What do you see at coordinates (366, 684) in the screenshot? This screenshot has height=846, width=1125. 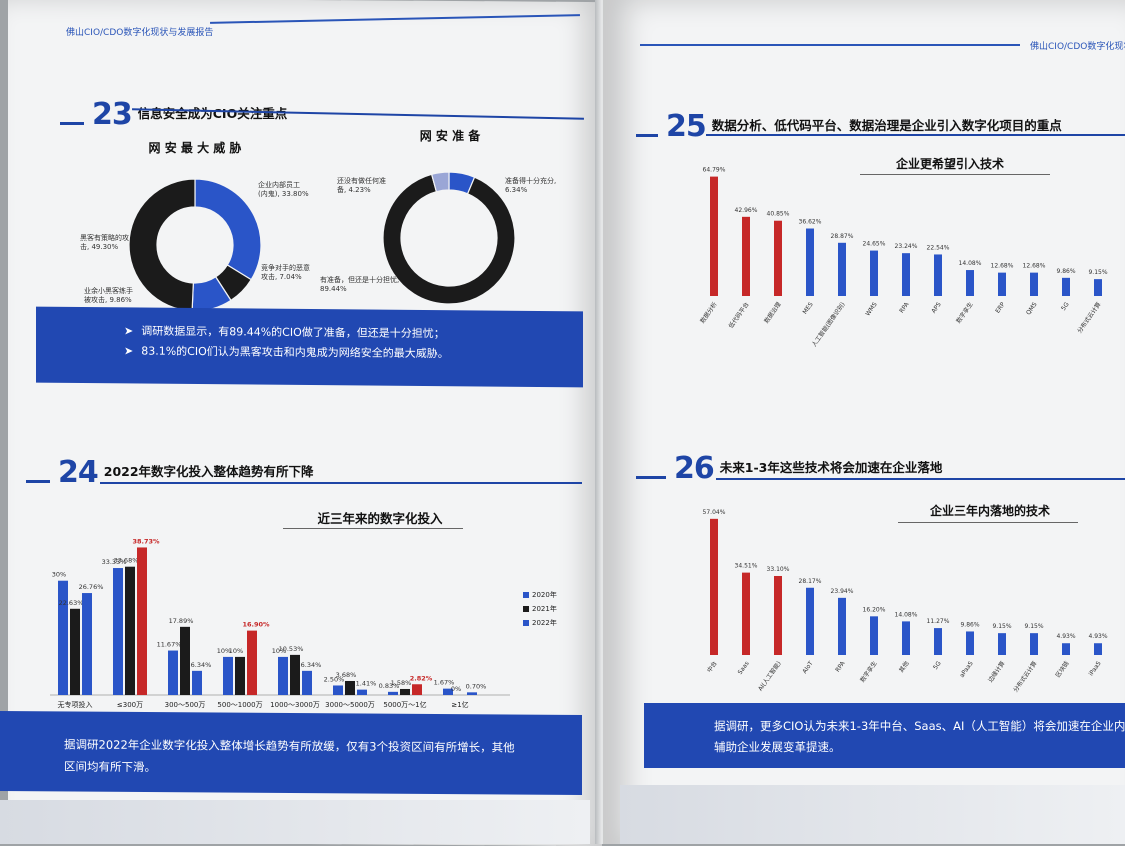 I see `invest-label-5-2: 1.41%` at bounding box center [366, 684].